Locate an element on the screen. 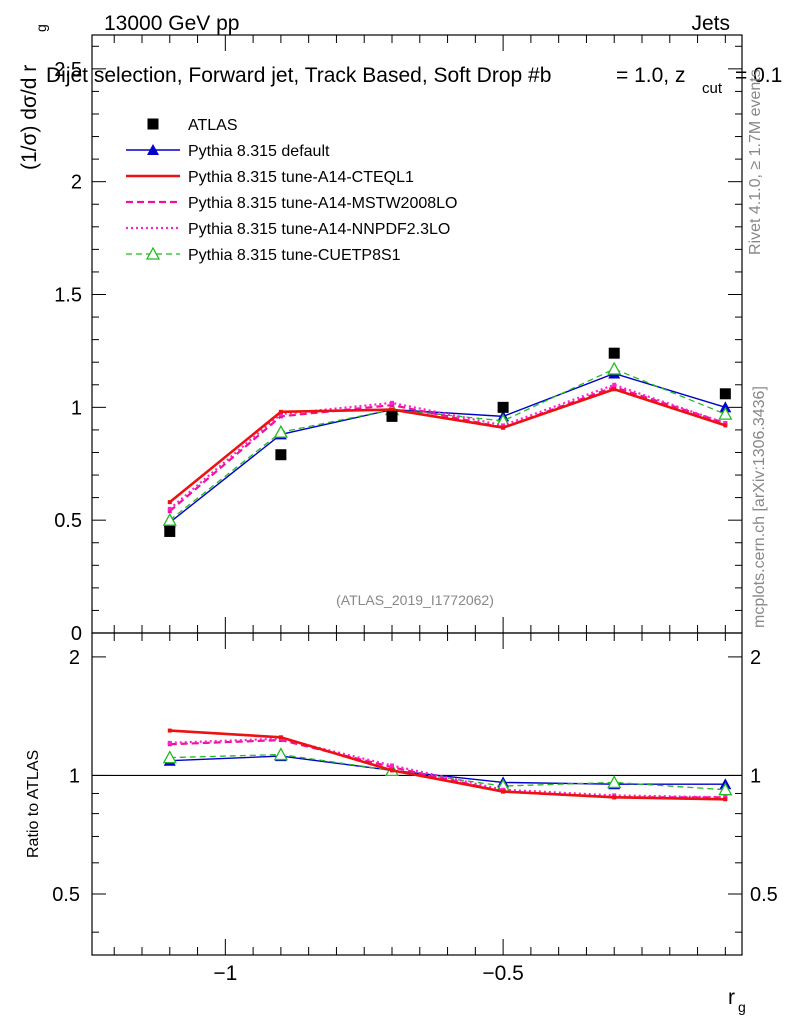  main-line-cuetp8s1 is located at coordinates (447, 444).